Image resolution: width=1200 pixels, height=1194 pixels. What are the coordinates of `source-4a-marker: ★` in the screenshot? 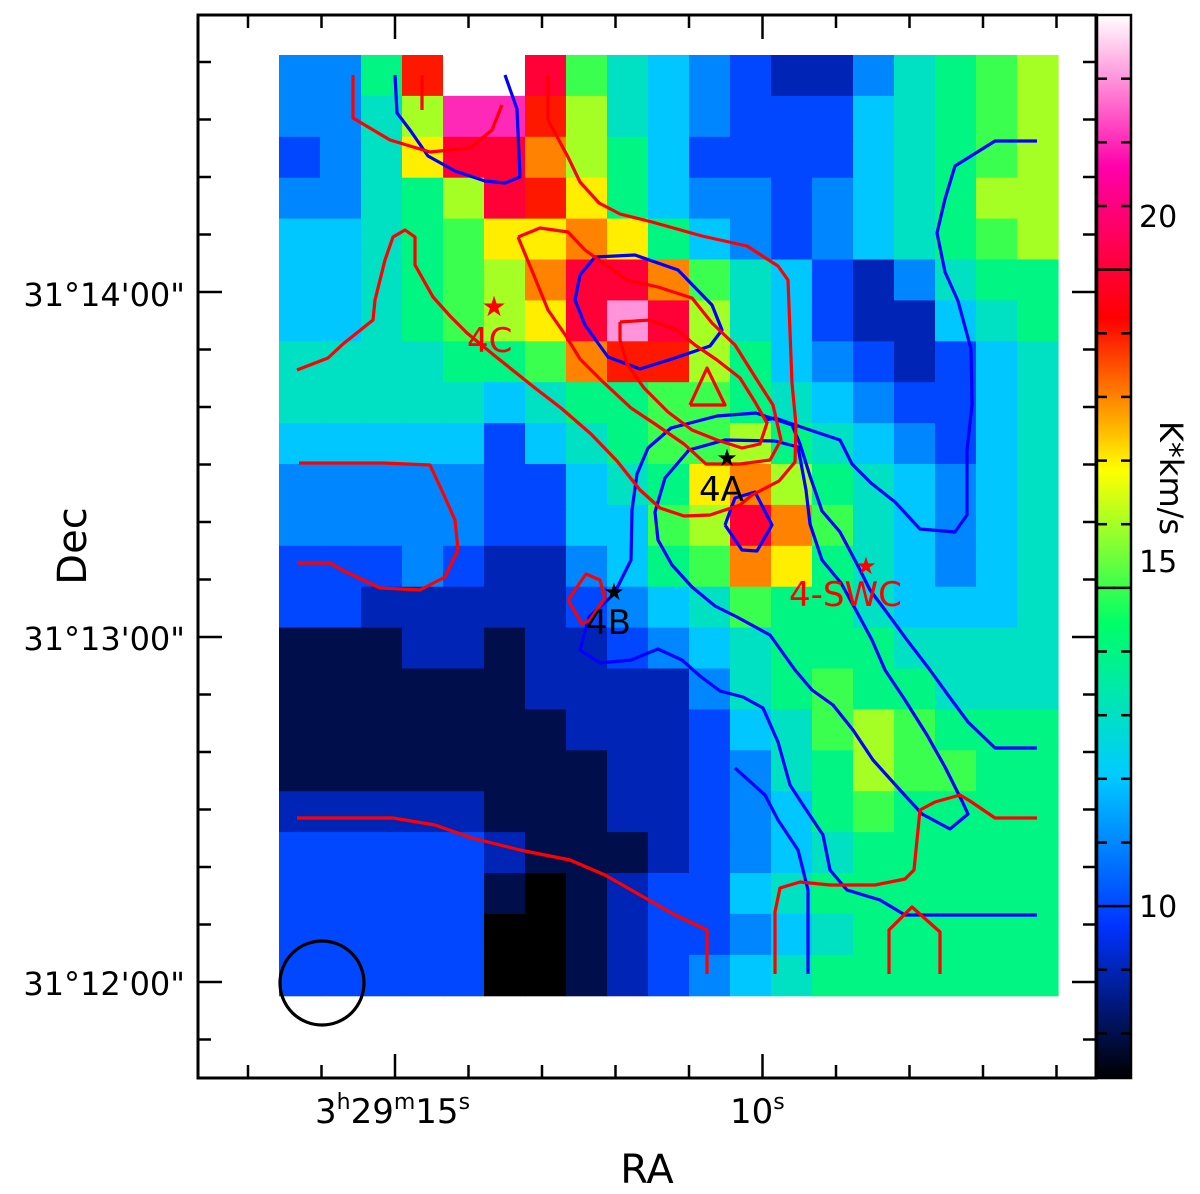 It's located at (727, 458).